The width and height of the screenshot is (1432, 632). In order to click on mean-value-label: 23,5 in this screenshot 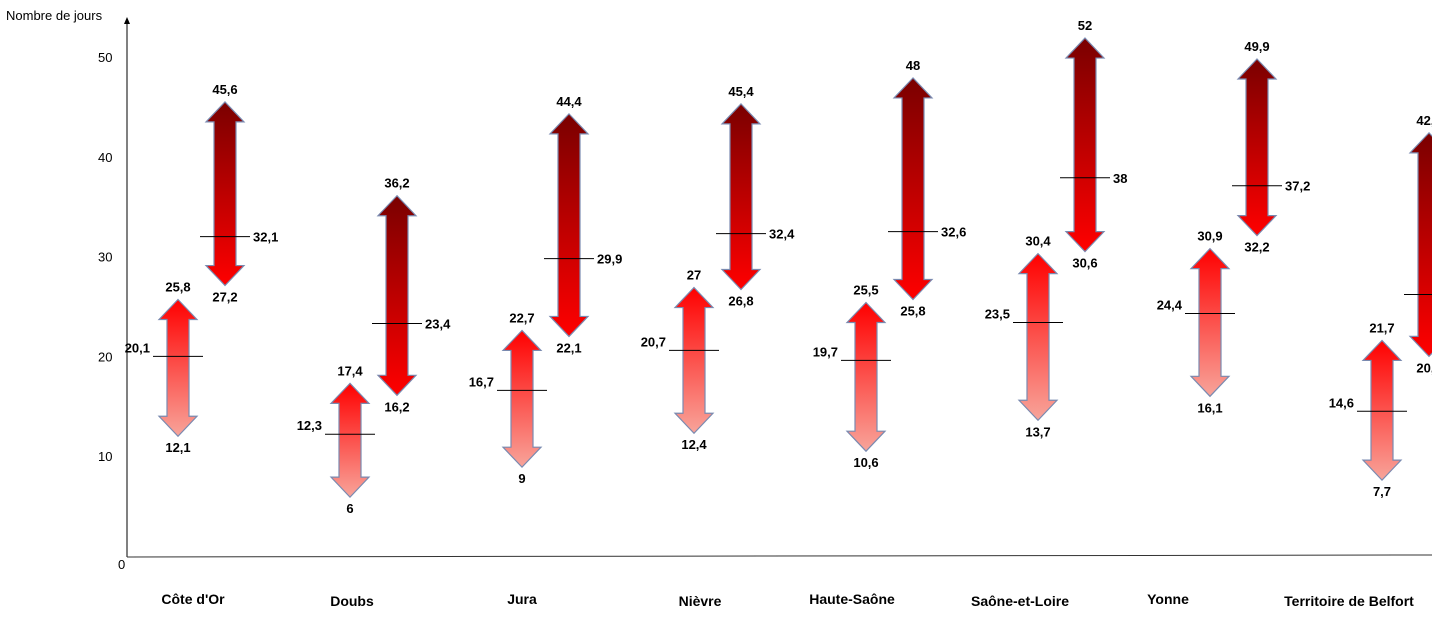, I will do `click(997, 313)`.